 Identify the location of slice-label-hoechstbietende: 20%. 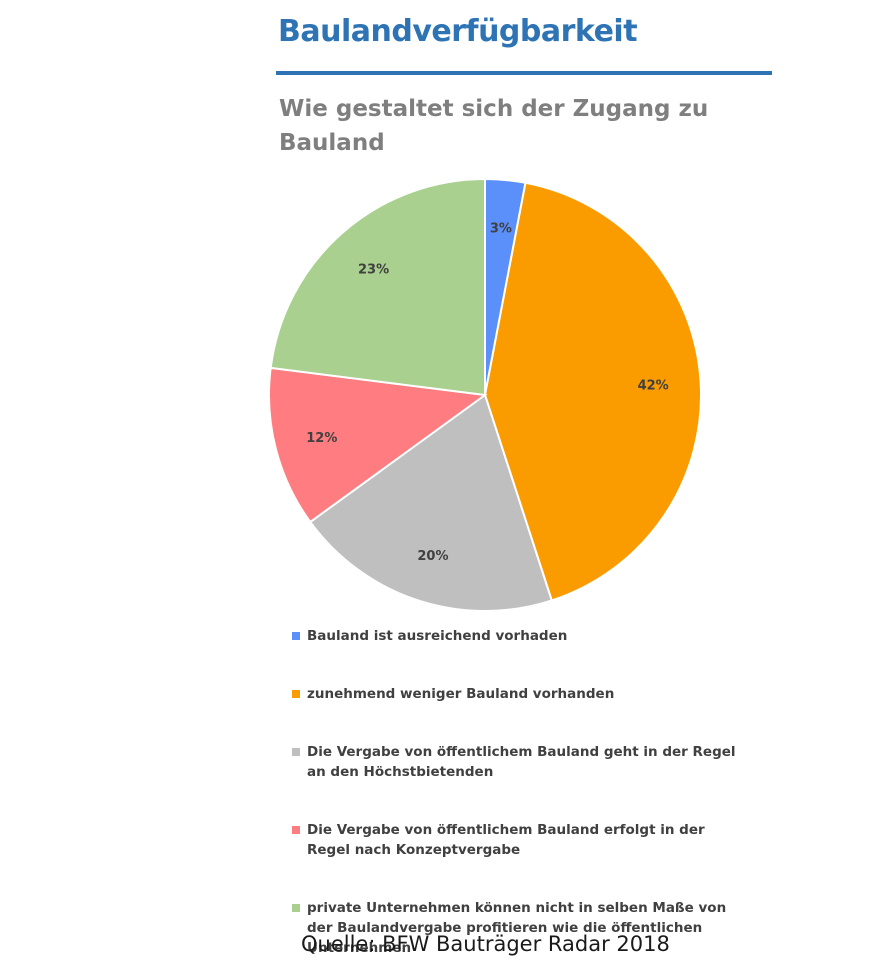
(432, 556).